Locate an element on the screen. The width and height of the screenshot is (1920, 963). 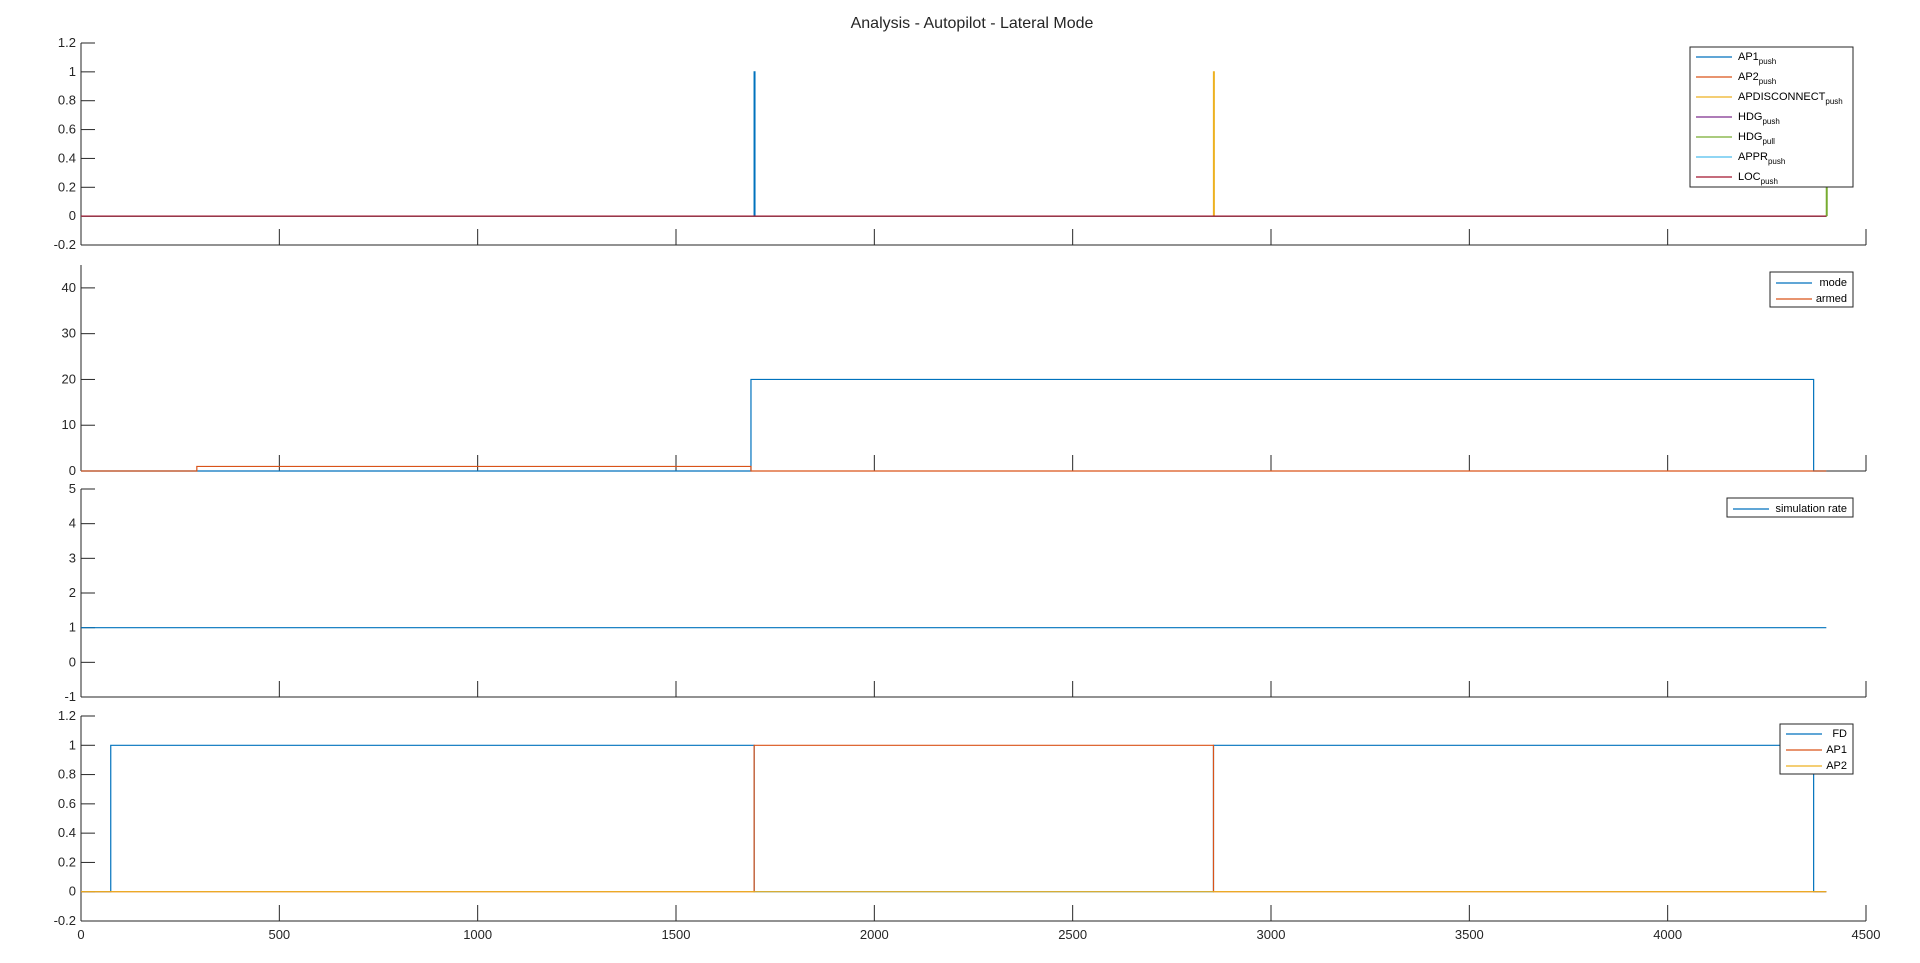
legend: mode armed is located at coordinates (1811, 289).